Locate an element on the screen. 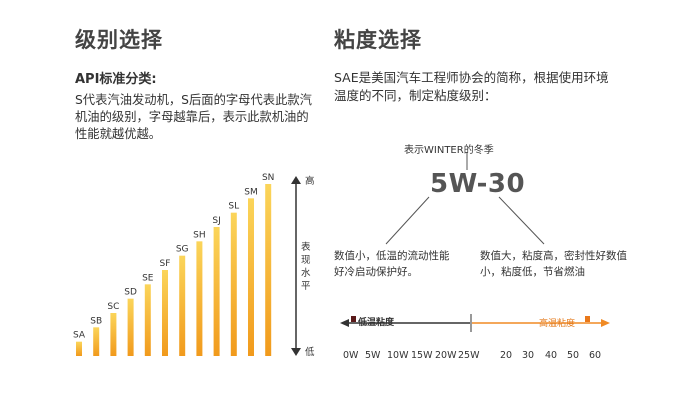  axis-caption-3: 水 is located at coordinates (306, 273).